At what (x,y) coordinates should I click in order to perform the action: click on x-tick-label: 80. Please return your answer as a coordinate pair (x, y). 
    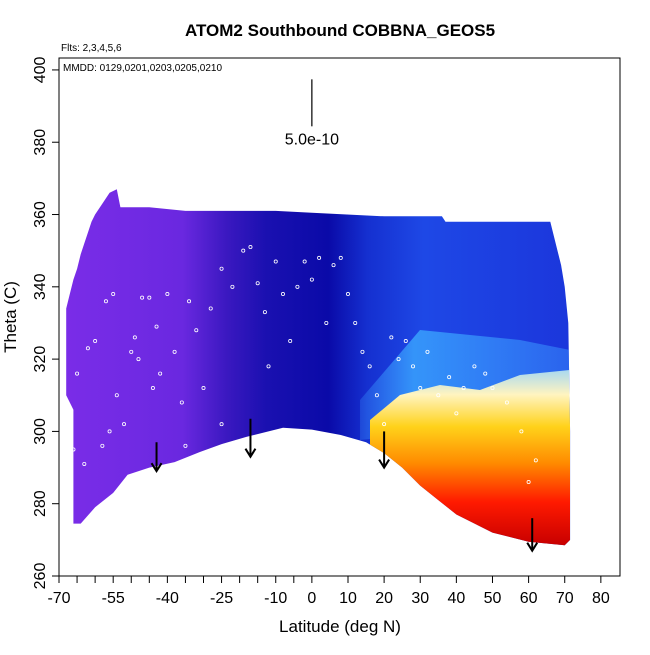
    Looking at the image, I should click on (601, 598).